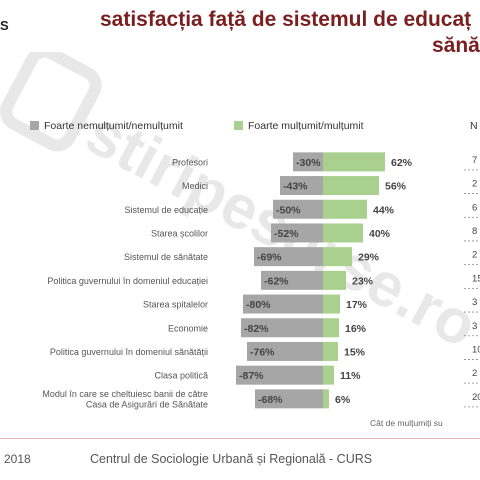 Image resolution: width=480 pixels, height=480 pixels. I want to click on data-label-negative: -52%, so click(286, 234).